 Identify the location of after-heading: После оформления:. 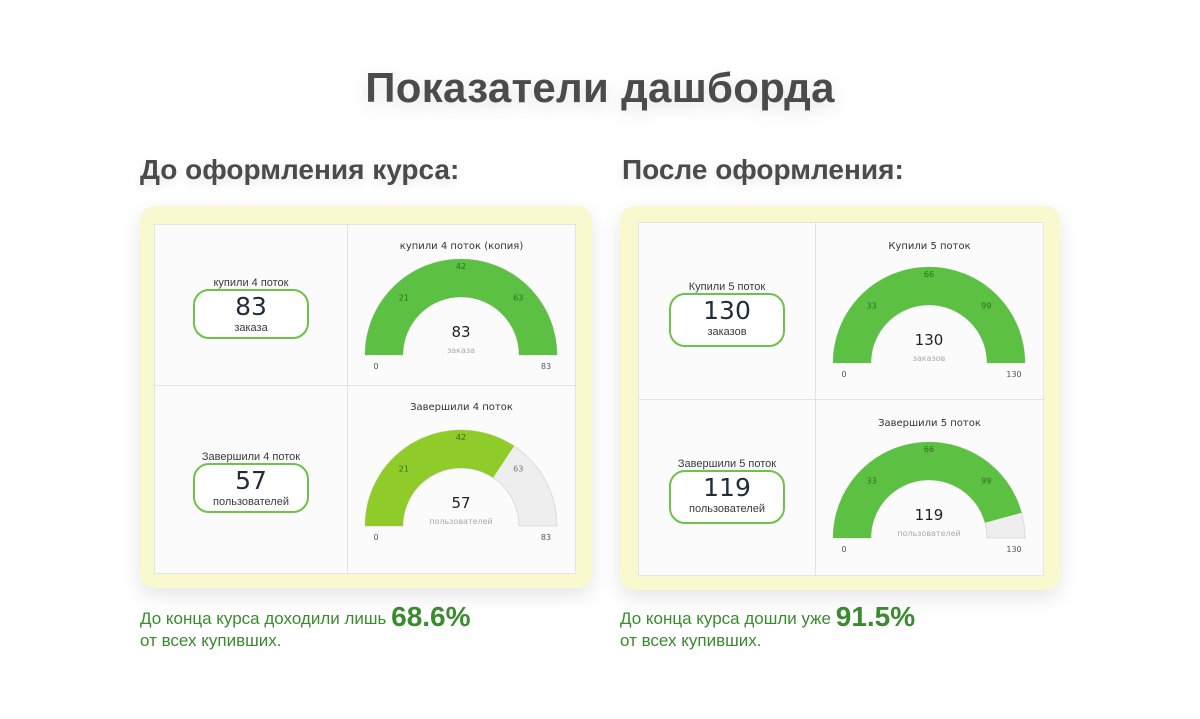
(763, 169).